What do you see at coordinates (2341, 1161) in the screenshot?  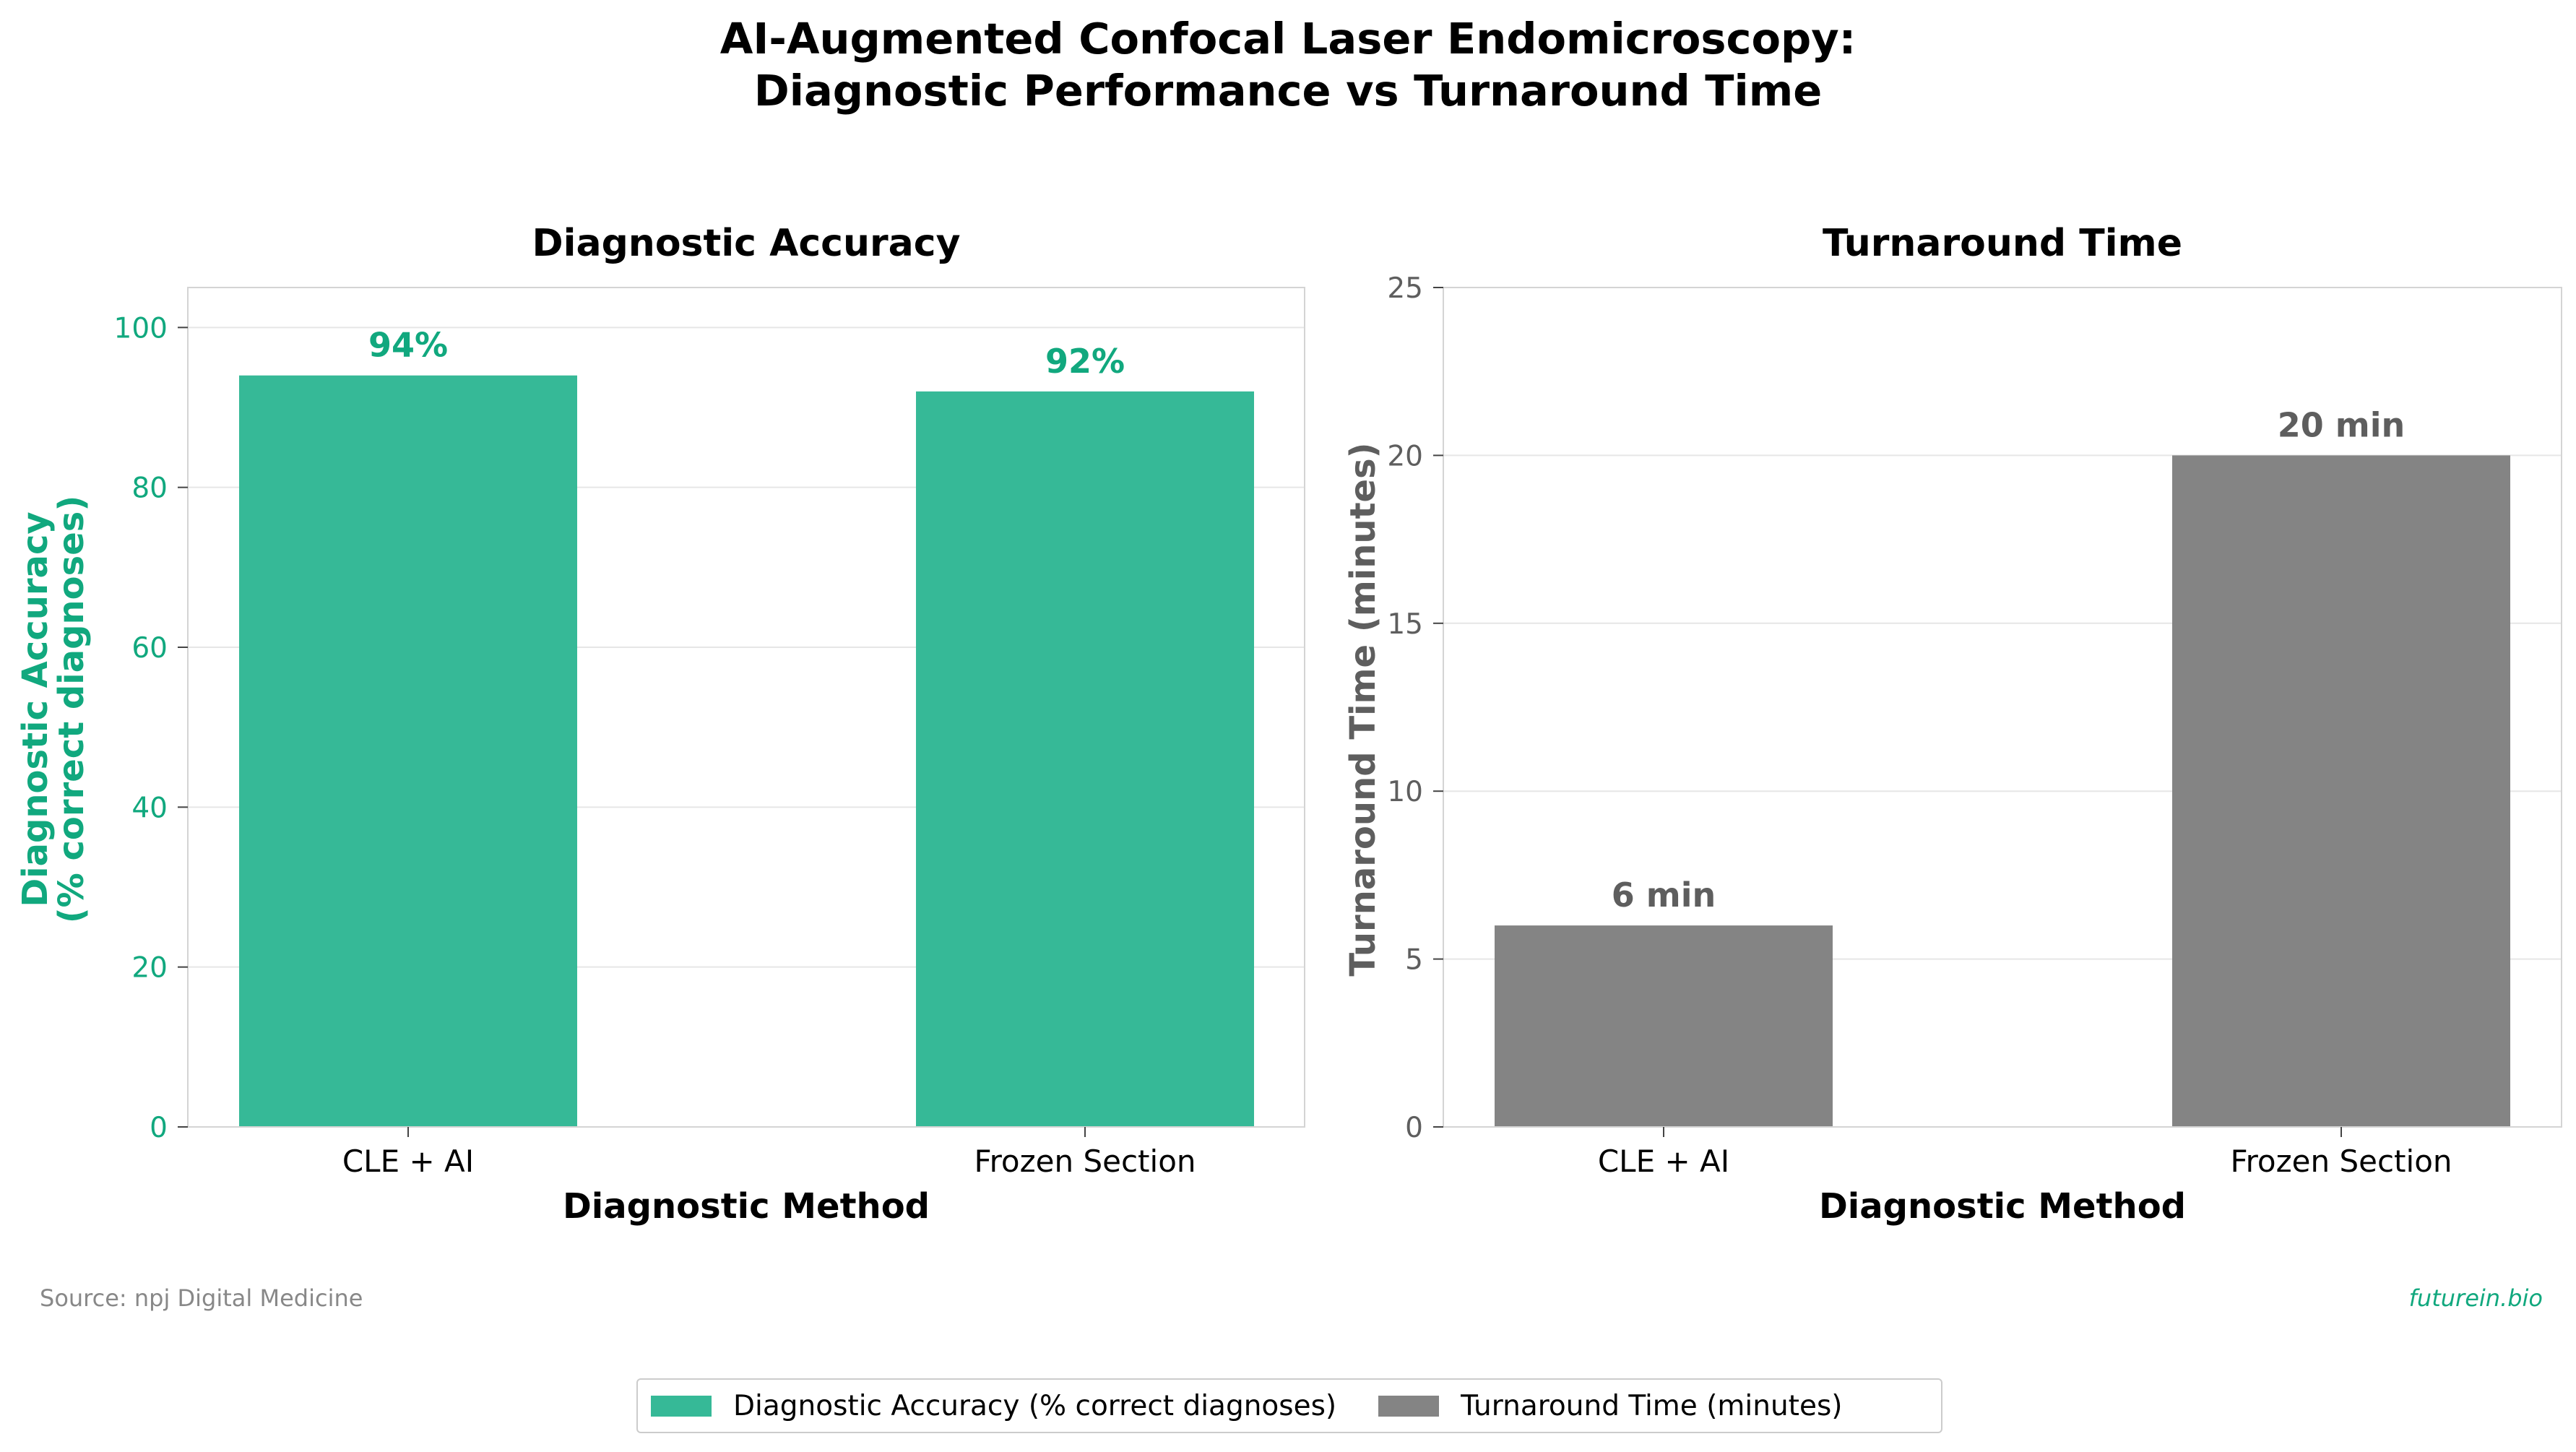 I see `xtick-label-1-1: Frozen Section` at bounding box center [2341, 1161].